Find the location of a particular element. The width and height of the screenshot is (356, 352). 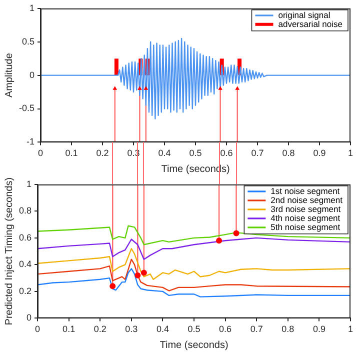

y-axis-title: Amplitude is located at coordinates (9, 75).